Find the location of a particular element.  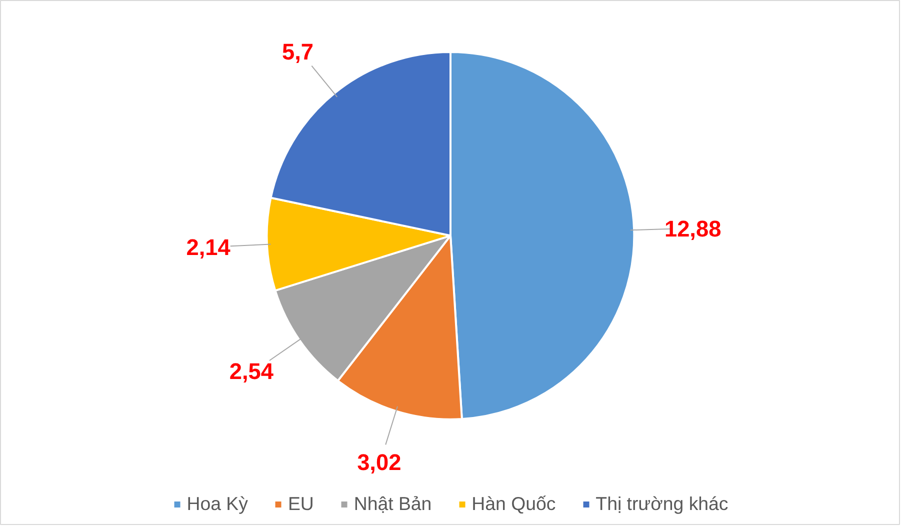

legend-label: Hàn Quốc is located at coordinates (514, 504).